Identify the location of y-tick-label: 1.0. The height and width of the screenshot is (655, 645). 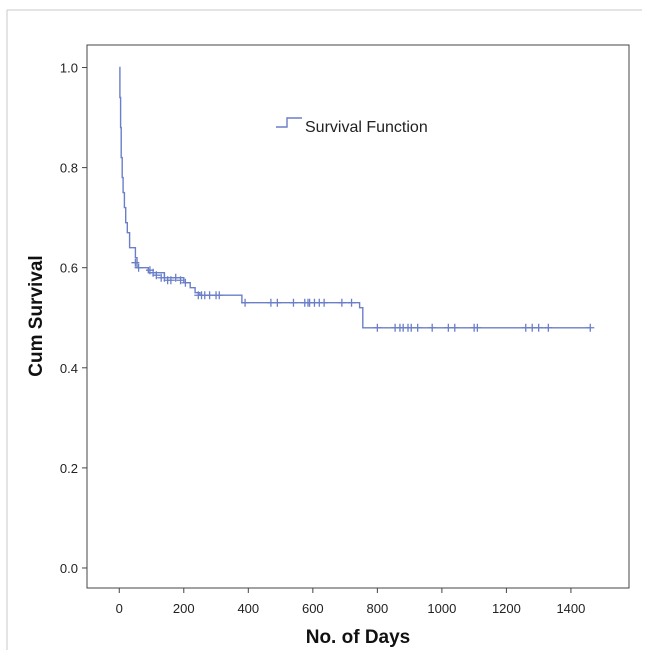
(69, 68).